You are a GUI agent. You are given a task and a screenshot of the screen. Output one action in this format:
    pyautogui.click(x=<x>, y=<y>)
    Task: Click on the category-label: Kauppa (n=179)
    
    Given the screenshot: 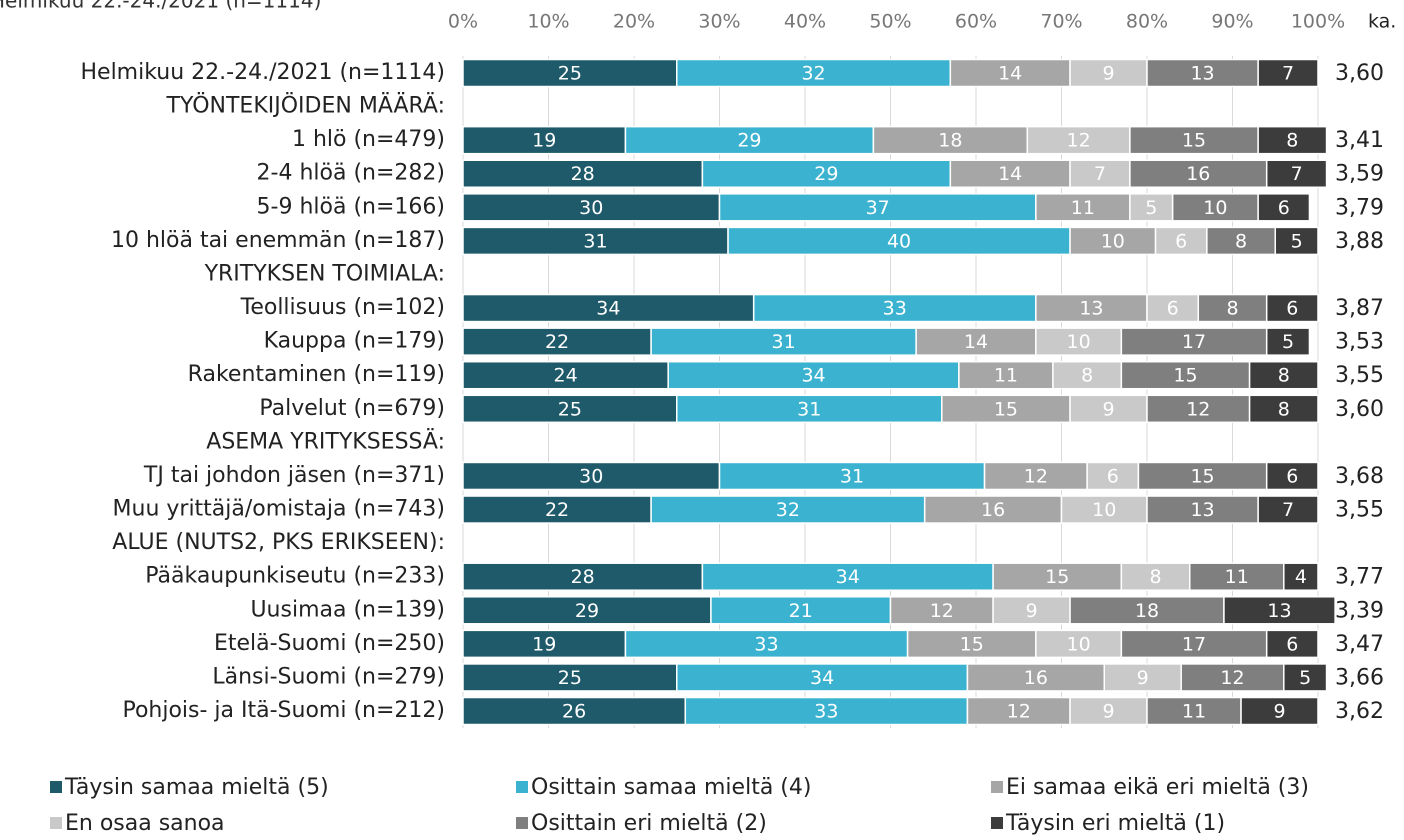 What is the action you would take?
    pyautogui.click(x=354, y=341)
    